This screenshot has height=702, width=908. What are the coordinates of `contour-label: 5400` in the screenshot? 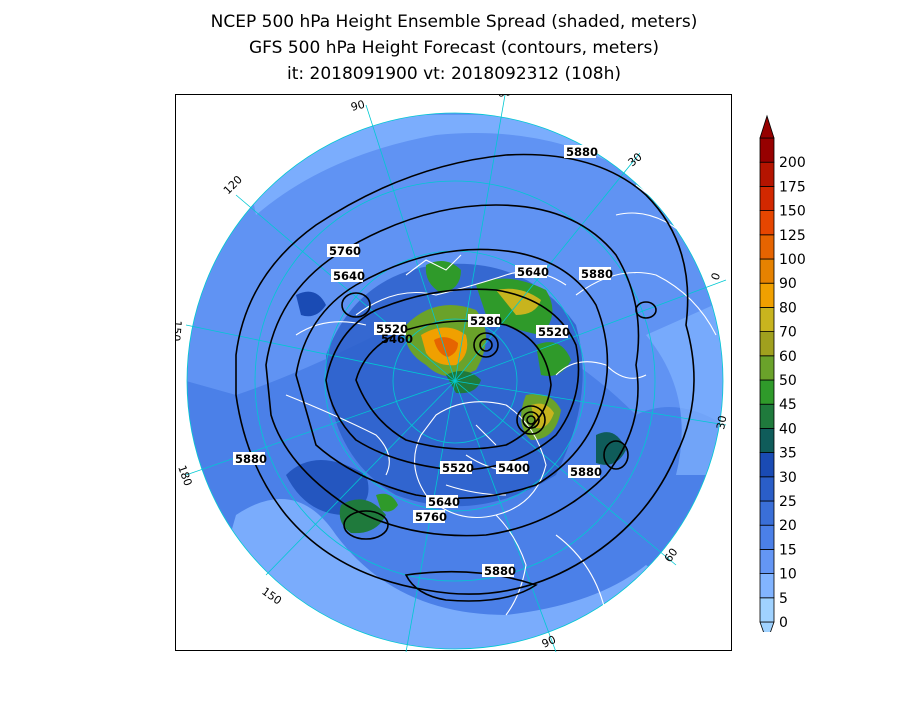 It's located at (514, 468).